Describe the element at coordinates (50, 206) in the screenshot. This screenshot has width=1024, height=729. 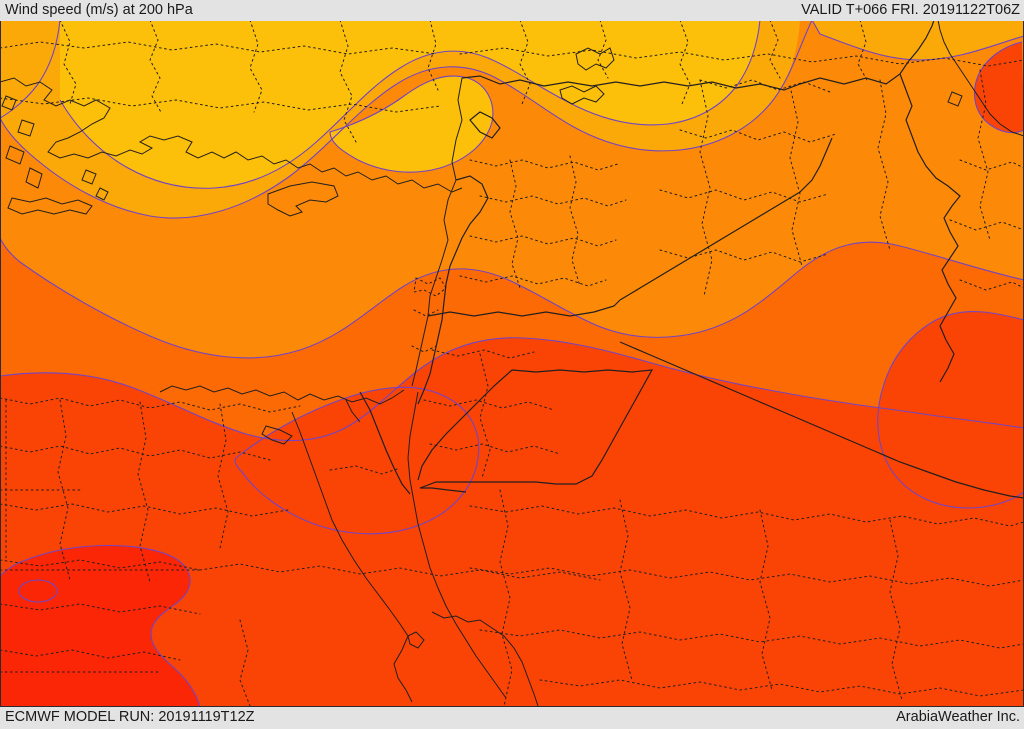
I see `coast-crete` at that location.